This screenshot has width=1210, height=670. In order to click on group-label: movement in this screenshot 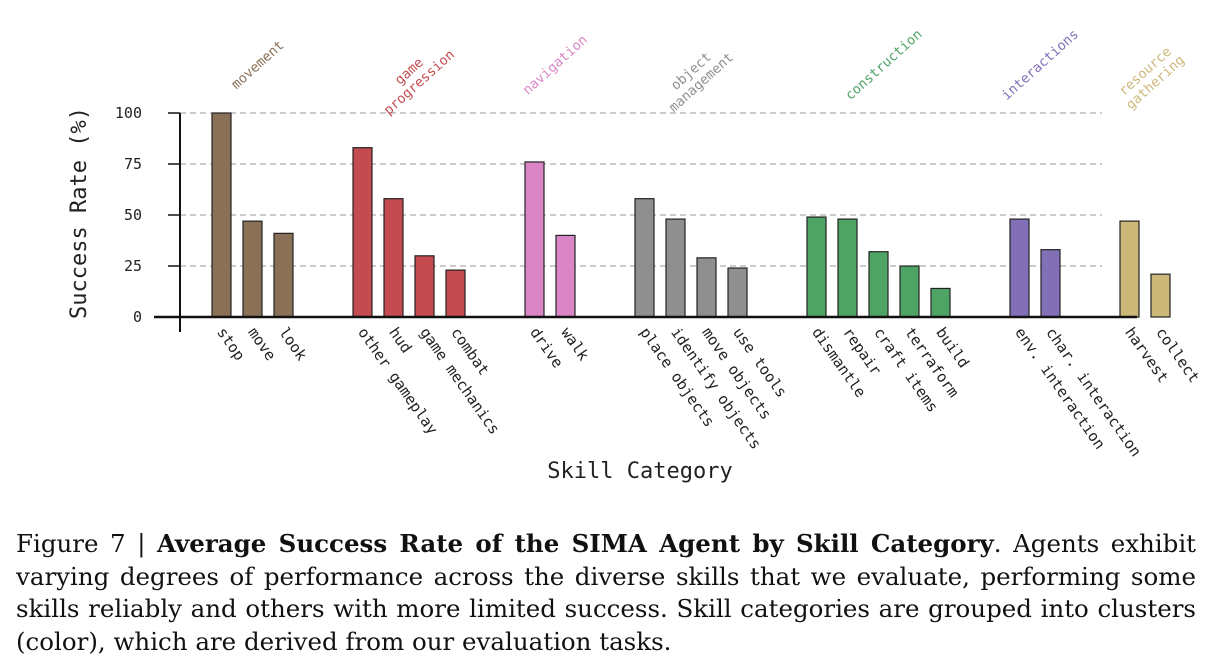, I will do `click(257, 64)`.